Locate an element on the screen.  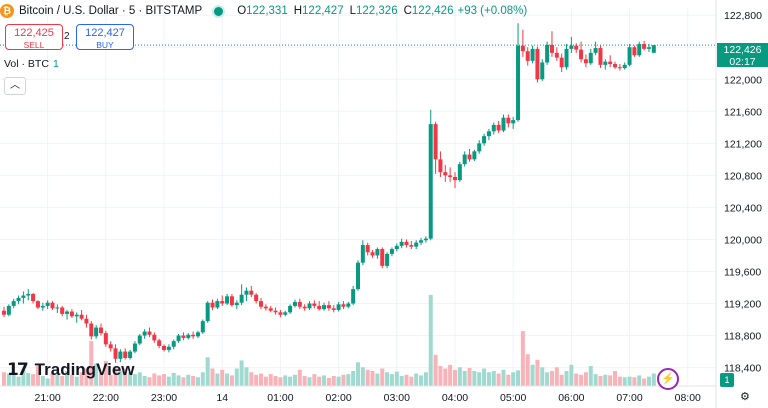
y-tick-label: 118,800 is located at coordinates (742, 337).